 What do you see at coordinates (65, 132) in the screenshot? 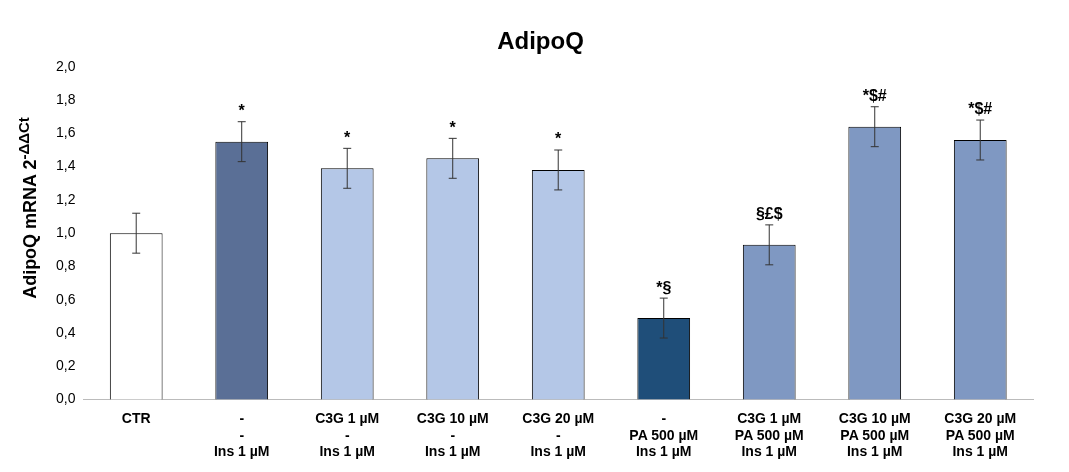
I see `y-tick-label: 1,6` at bounding box center [65, 132].